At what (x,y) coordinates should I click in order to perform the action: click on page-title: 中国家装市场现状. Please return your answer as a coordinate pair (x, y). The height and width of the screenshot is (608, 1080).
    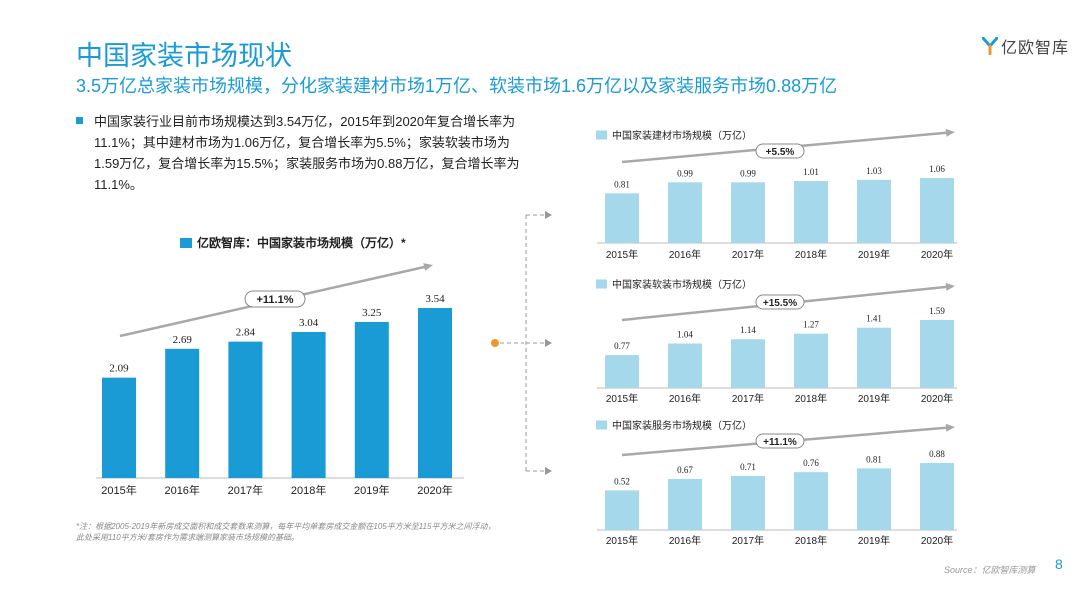
    Looking at the image, I should click on (184, 56).